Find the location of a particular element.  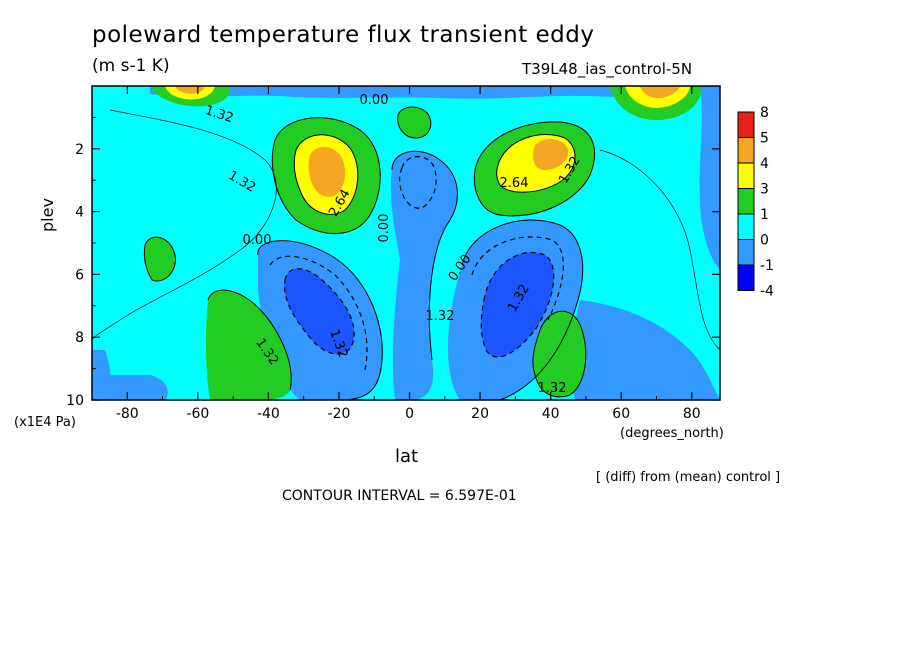

negative-region-equator is located at coordinates (424, 275).